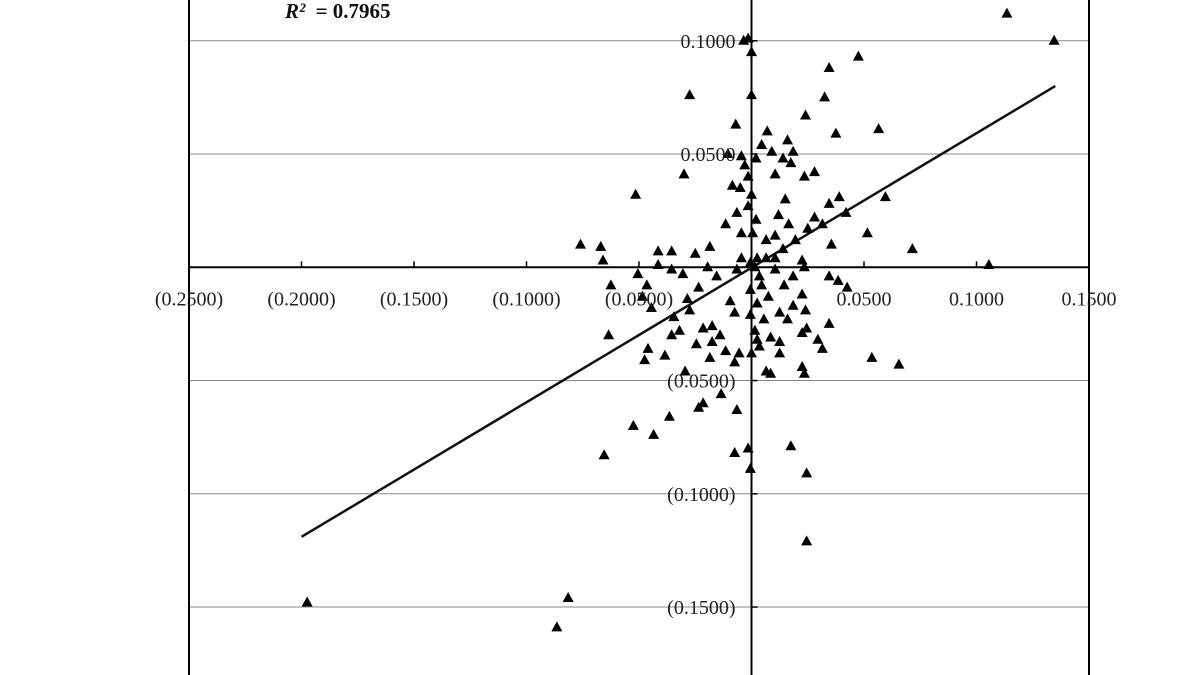 This screenshot has width=1200, height=675. What do you see at coordinates (708, 155) in the screenshot?
I see `y-tick-label-1: 0.0500` at bounding box center [708, 155].